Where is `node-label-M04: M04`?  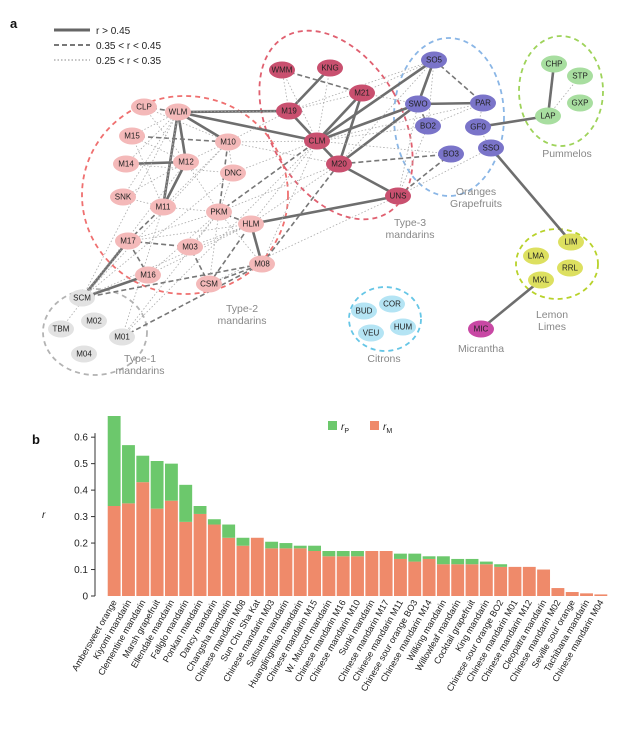 node-label-M04: M04 is located at coordinates (84, 354).